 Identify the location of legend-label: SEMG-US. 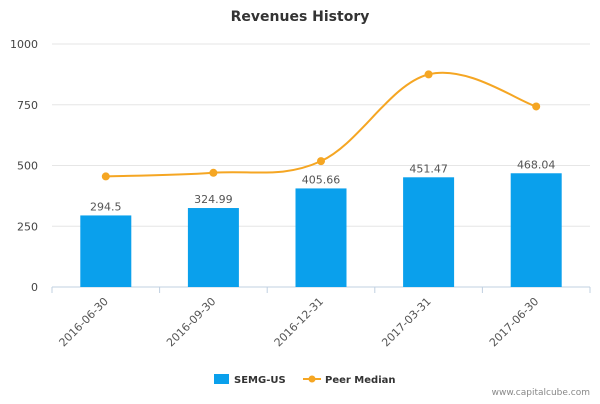
(260, 380).